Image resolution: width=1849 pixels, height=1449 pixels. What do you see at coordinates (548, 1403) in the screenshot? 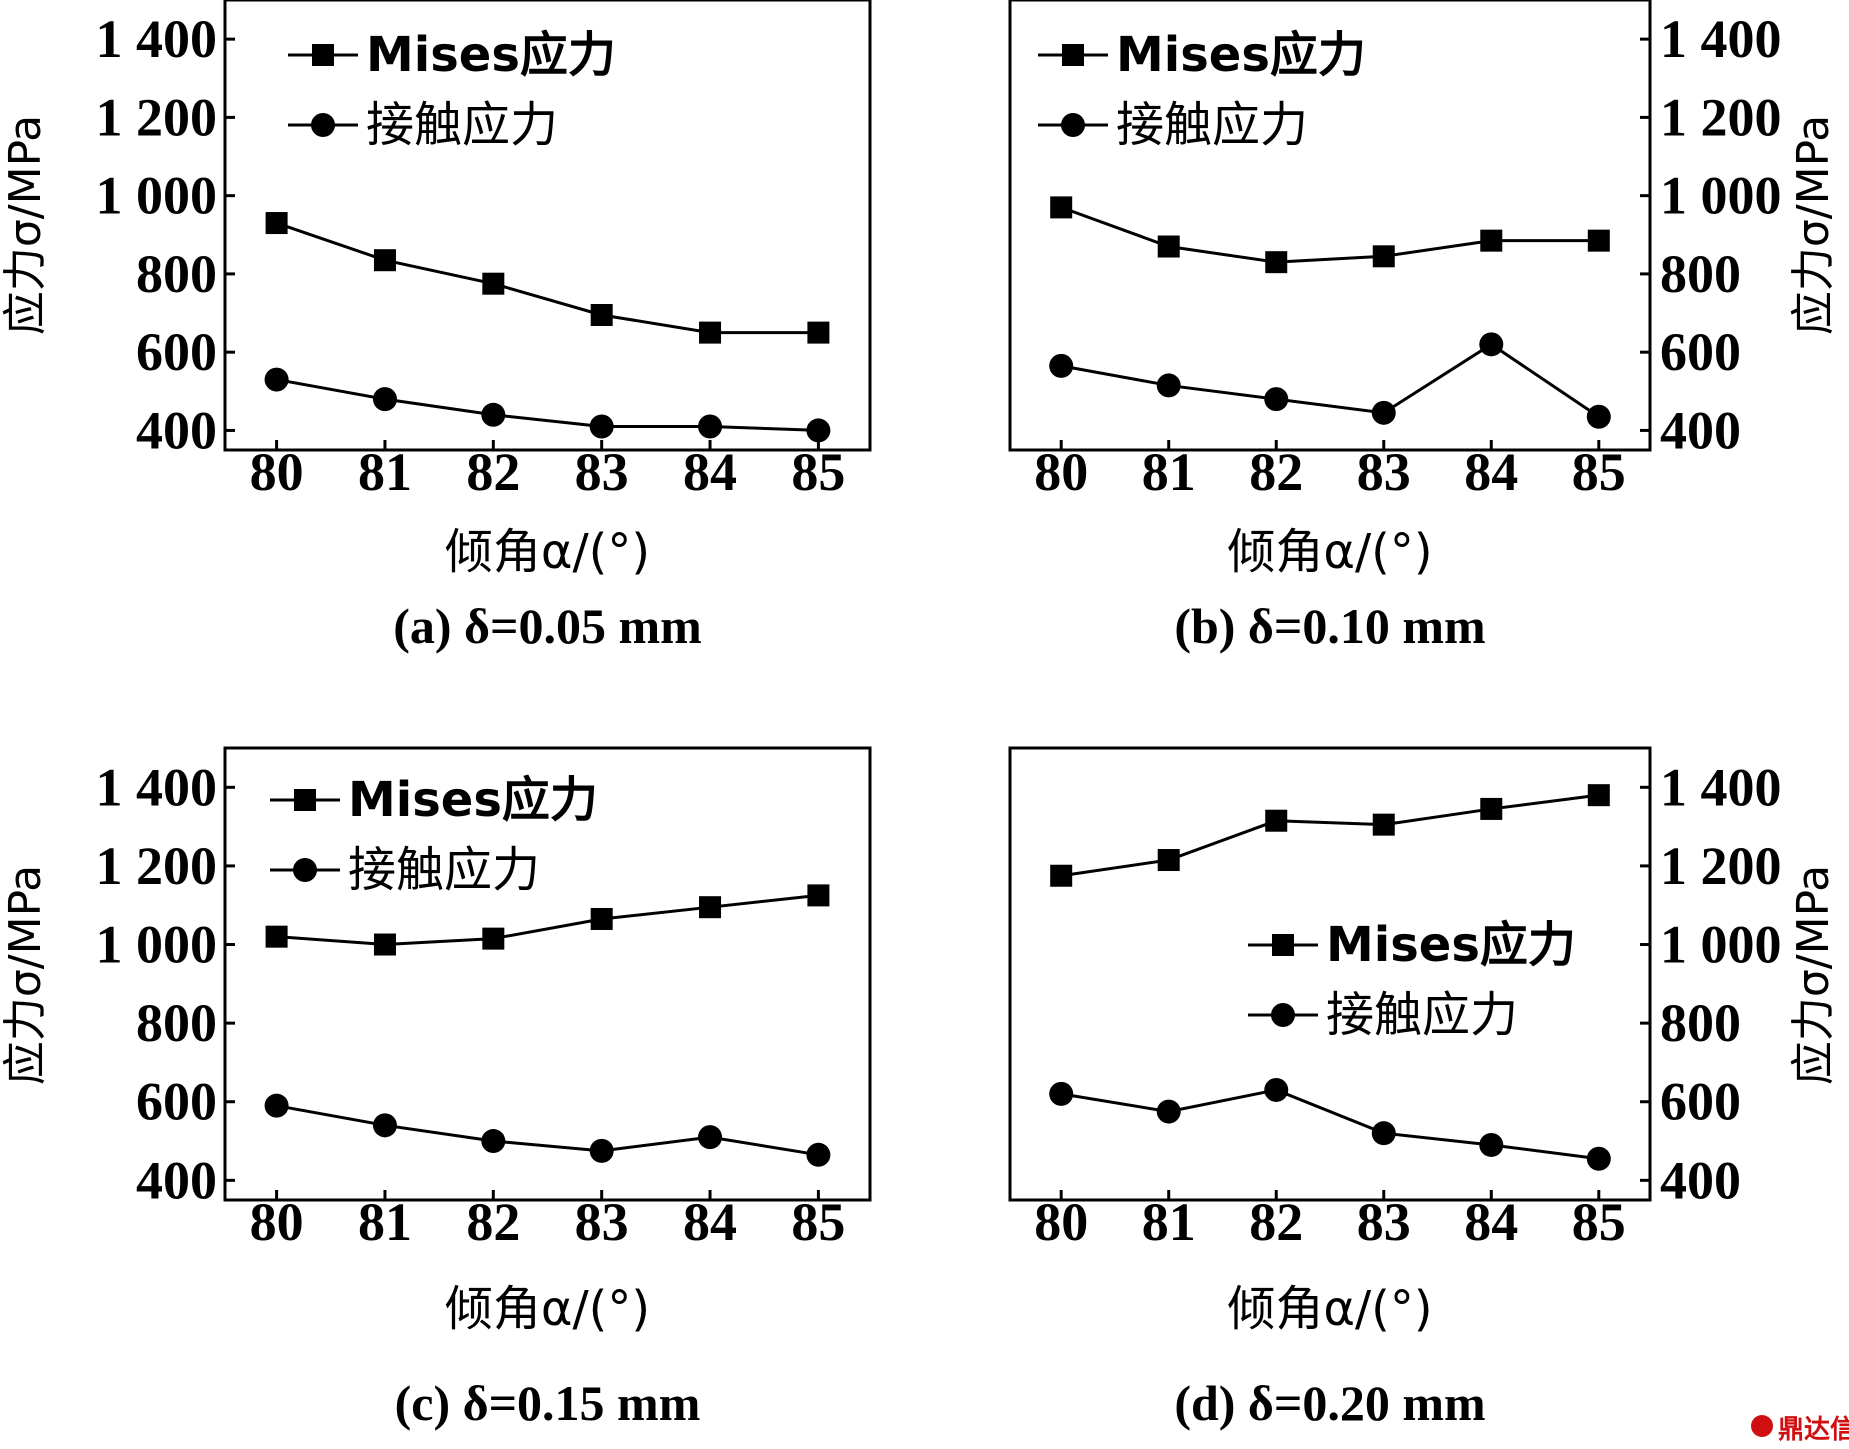
I see `panel-caption: (c) δ=0.15 mm` at bounding box center [548, 1403].